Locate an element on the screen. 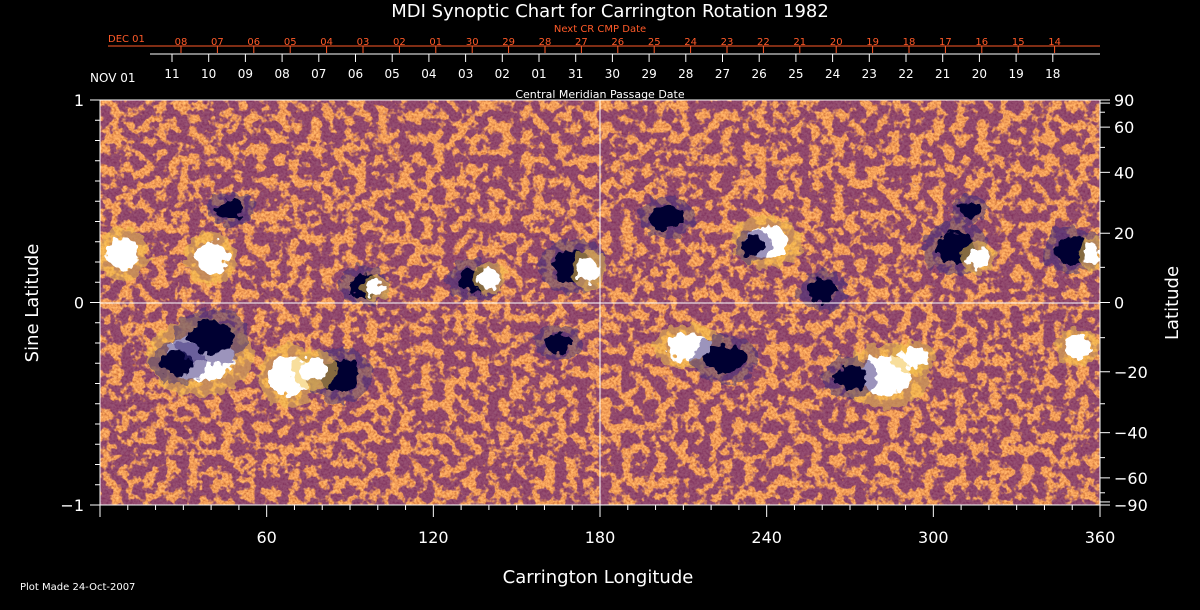 Image resolution: width=1200 pixels, height=610 pixels. x-axis: 60 120 180 240 300 360 is located at coordinates (607, 526).